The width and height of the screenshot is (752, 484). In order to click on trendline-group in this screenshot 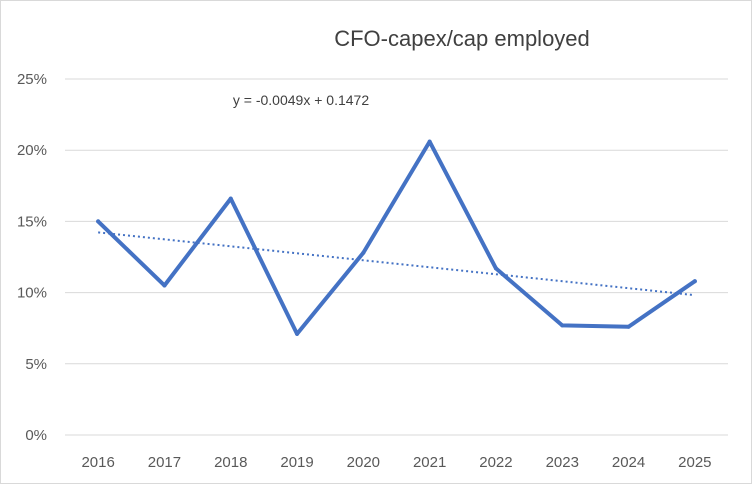, I will do `click(396, 264)`.